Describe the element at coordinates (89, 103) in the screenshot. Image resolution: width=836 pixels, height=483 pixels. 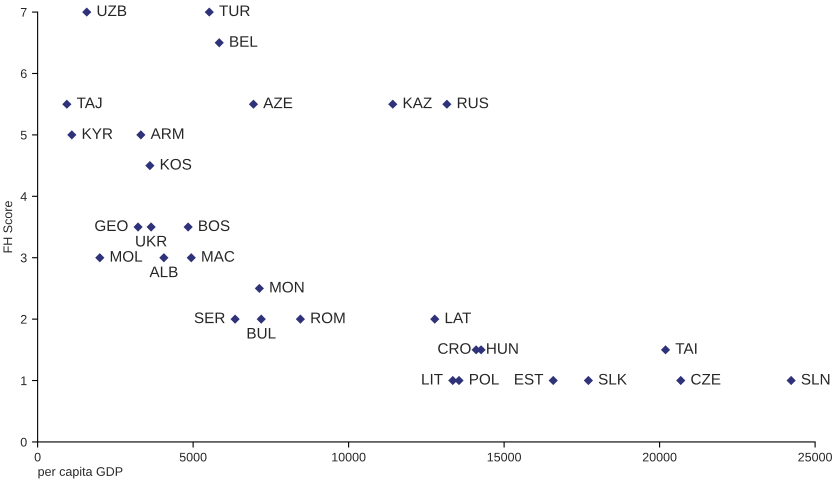
I see `annotation: TAJ` at that location.